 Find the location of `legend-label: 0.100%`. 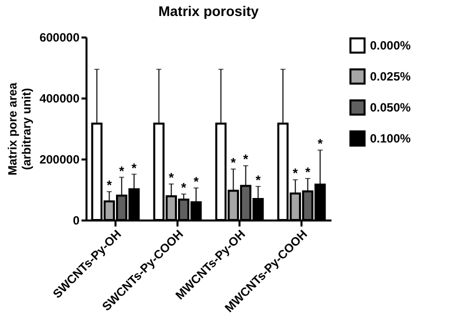

legend-label: 0.100% is located at coordinates (391, 139).